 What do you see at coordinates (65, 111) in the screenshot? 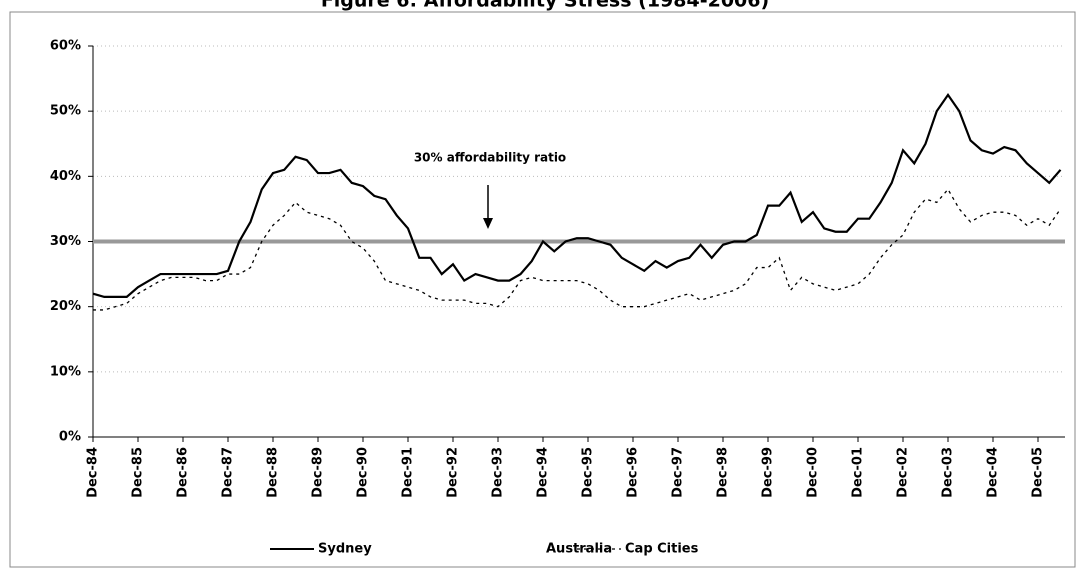
I see `y-tick-label: 50%` at bounding box center [65, 111].